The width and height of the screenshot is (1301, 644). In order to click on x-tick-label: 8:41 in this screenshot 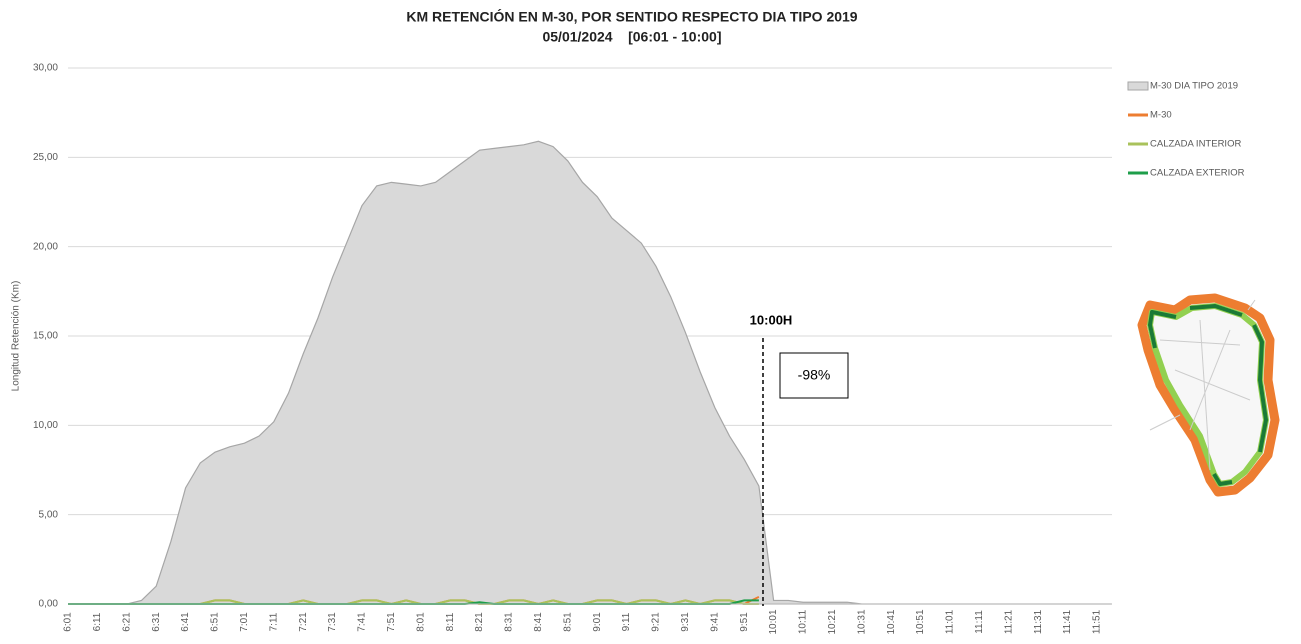, I will do `click(538, 622)`.